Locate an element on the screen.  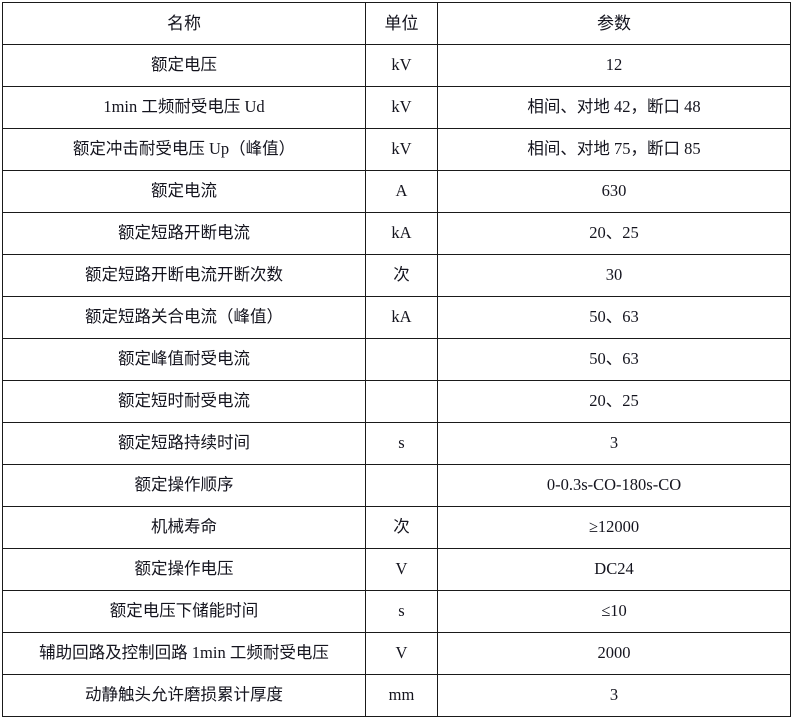
table-row: 额定短路持续时间 s 3 is located at coordinates (396, 443).